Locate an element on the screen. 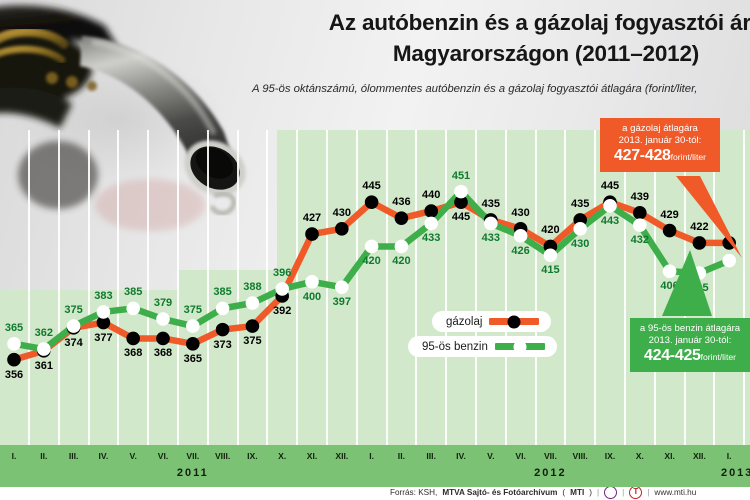 This screenshot has width=750, height=500. value-label-petrol: 383 is located at coordinates (103, 295).